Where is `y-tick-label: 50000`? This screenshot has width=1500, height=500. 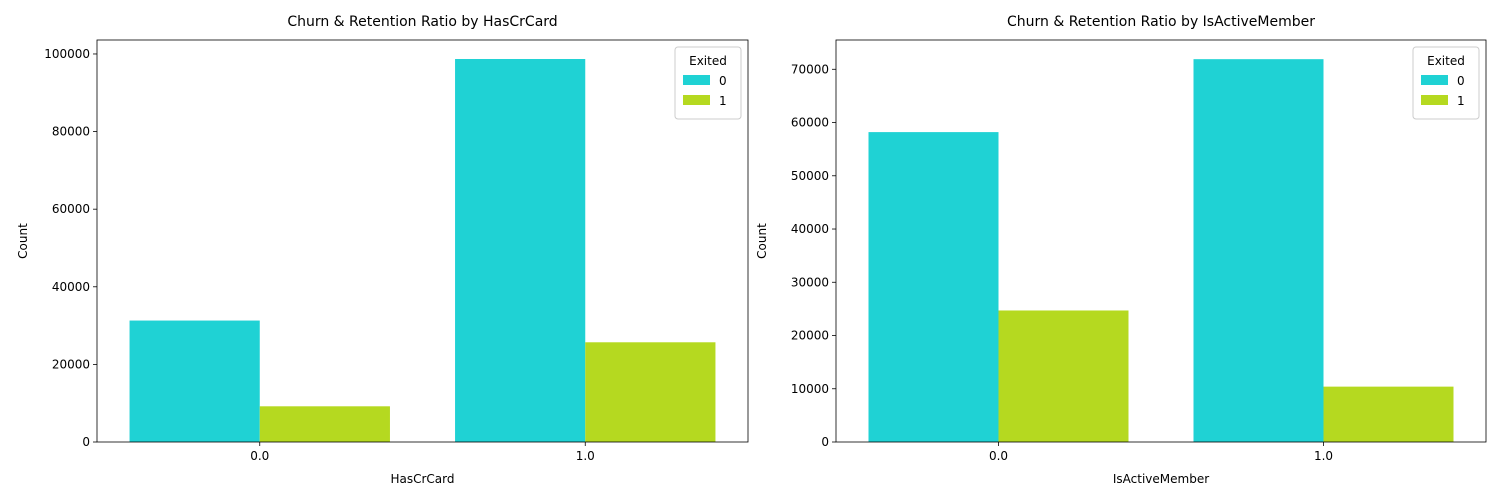
y-tick-label: 50000 is located at coordinates (810, 176).